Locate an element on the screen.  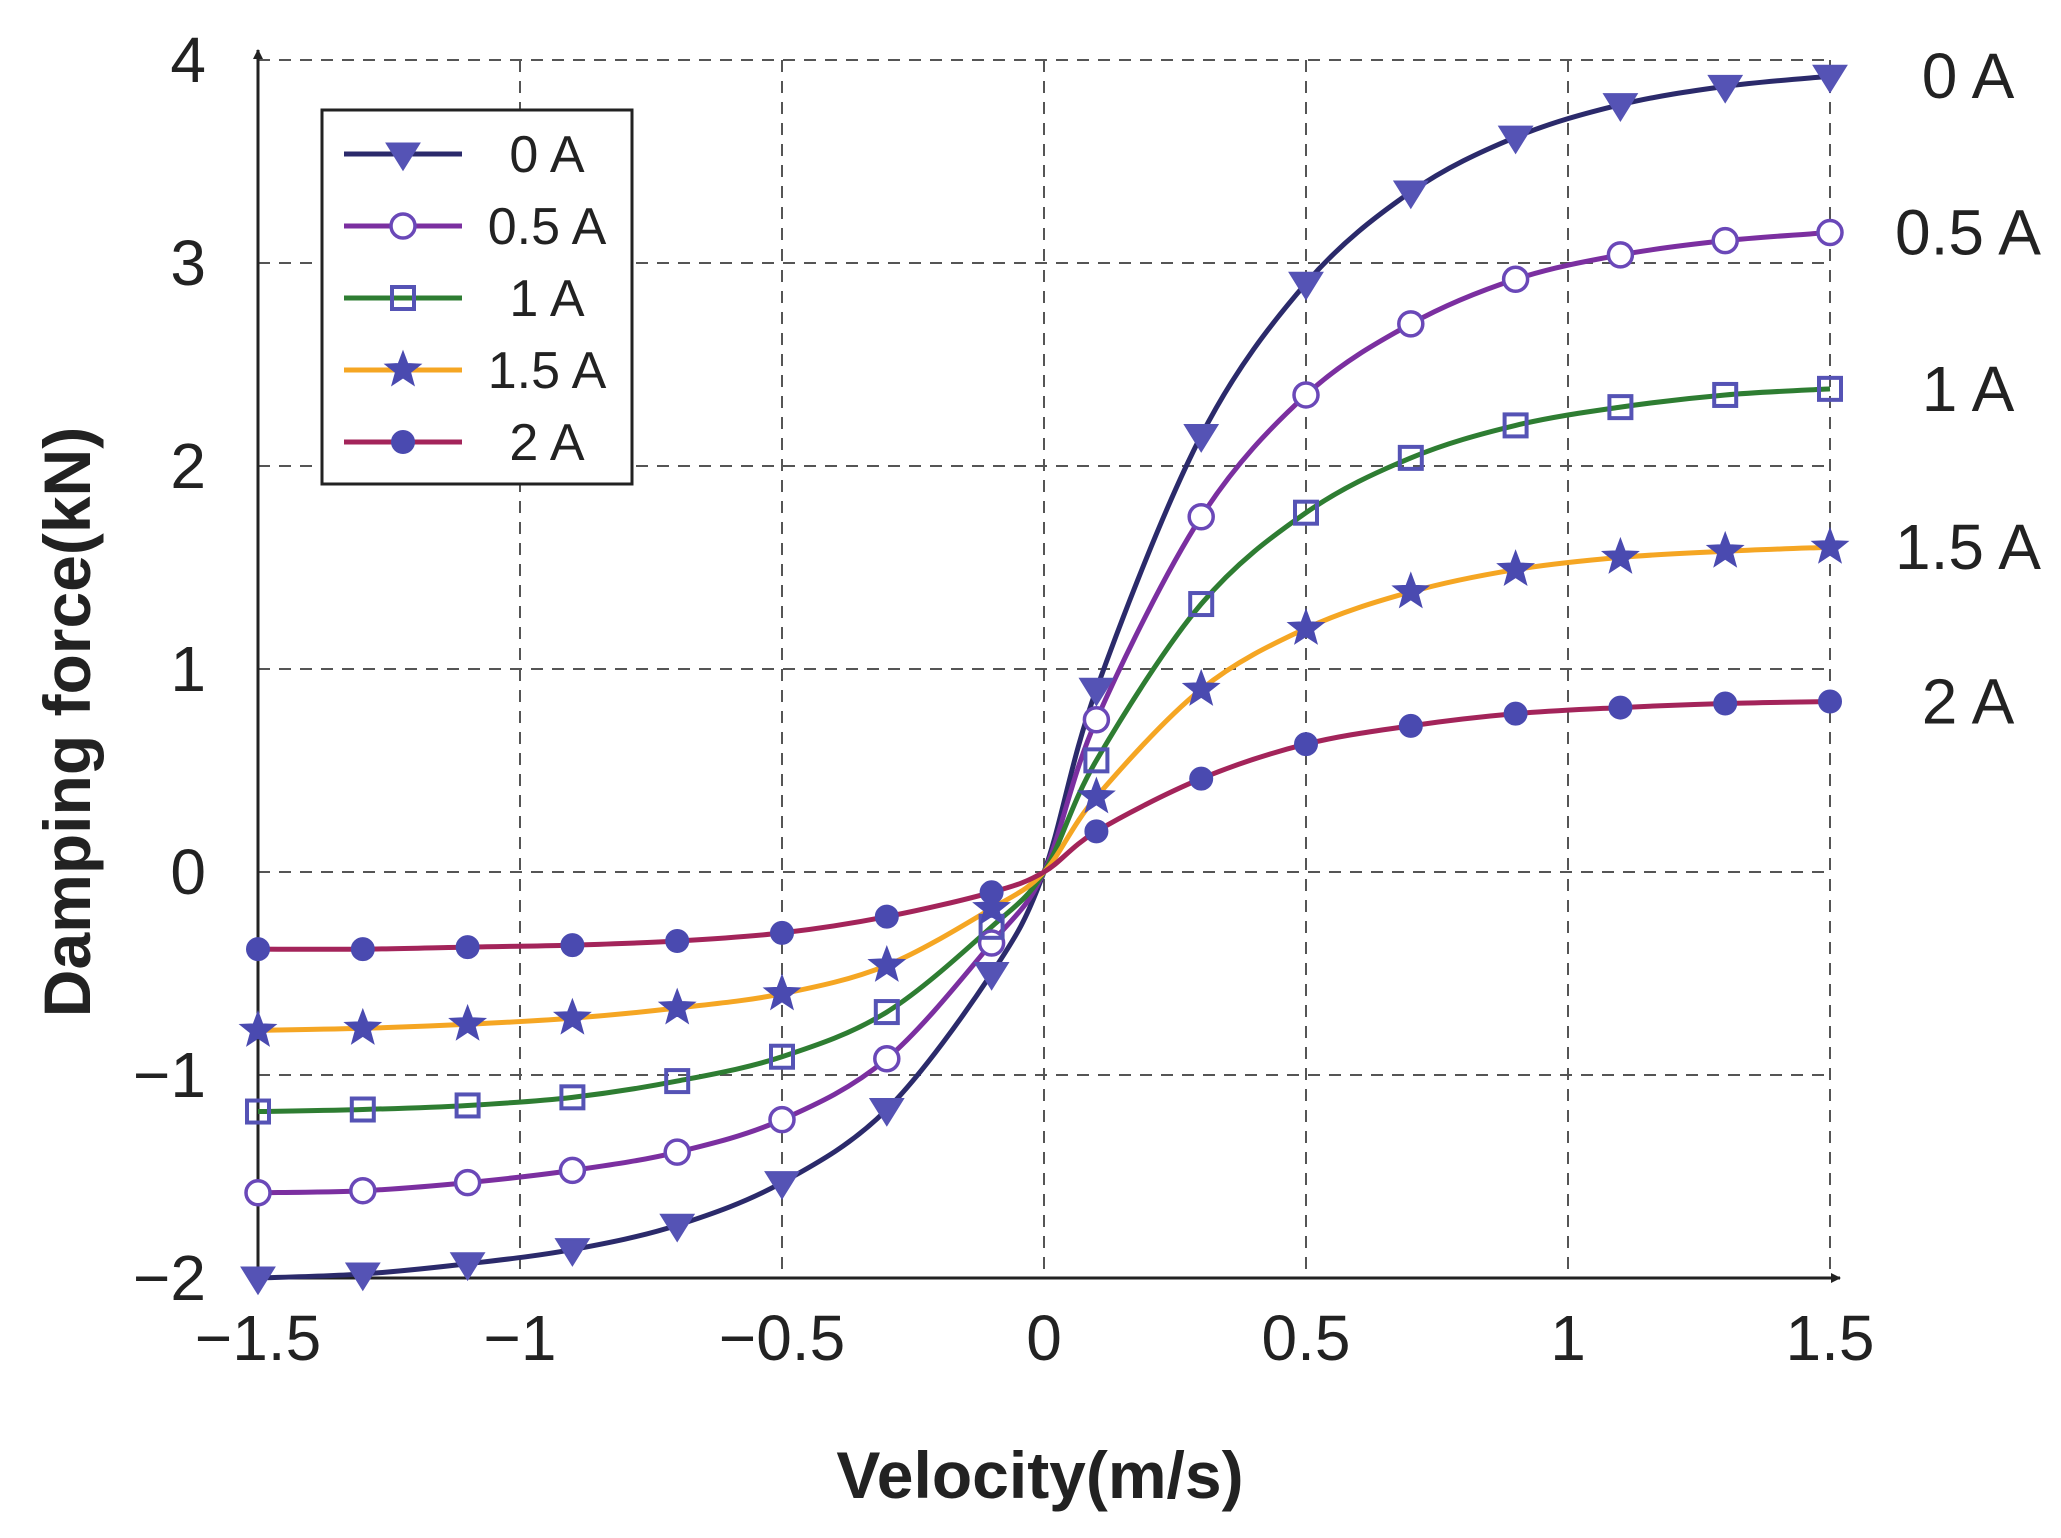
end-labels: 0 A 0.5 A 1 A 1.5 A 2 A is located at coordinates (1968, 388).